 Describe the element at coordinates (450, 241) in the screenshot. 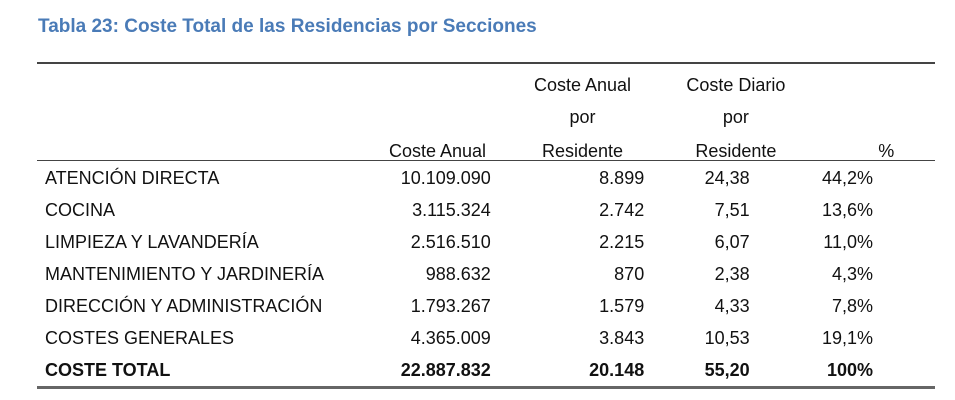

I see `row-value: 2.516.510` at that location.